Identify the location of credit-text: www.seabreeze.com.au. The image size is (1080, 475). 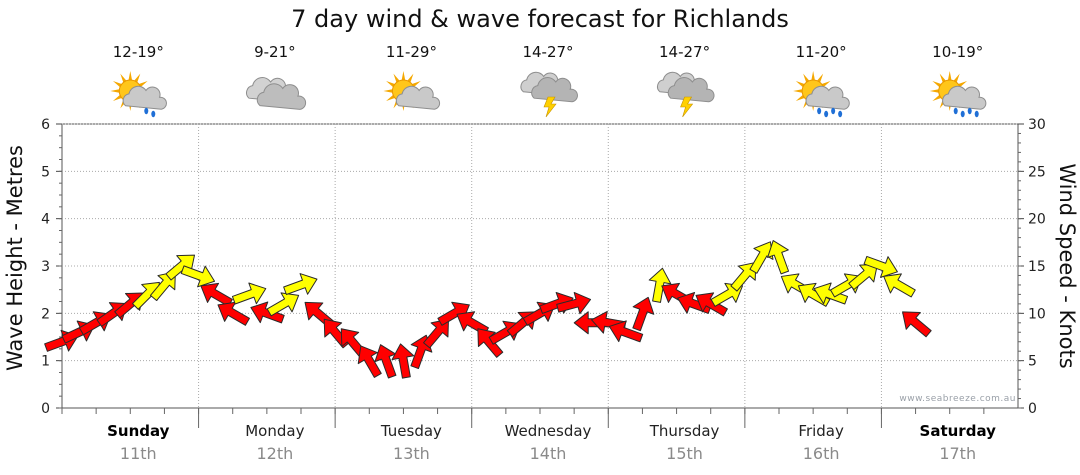
(957, 399).